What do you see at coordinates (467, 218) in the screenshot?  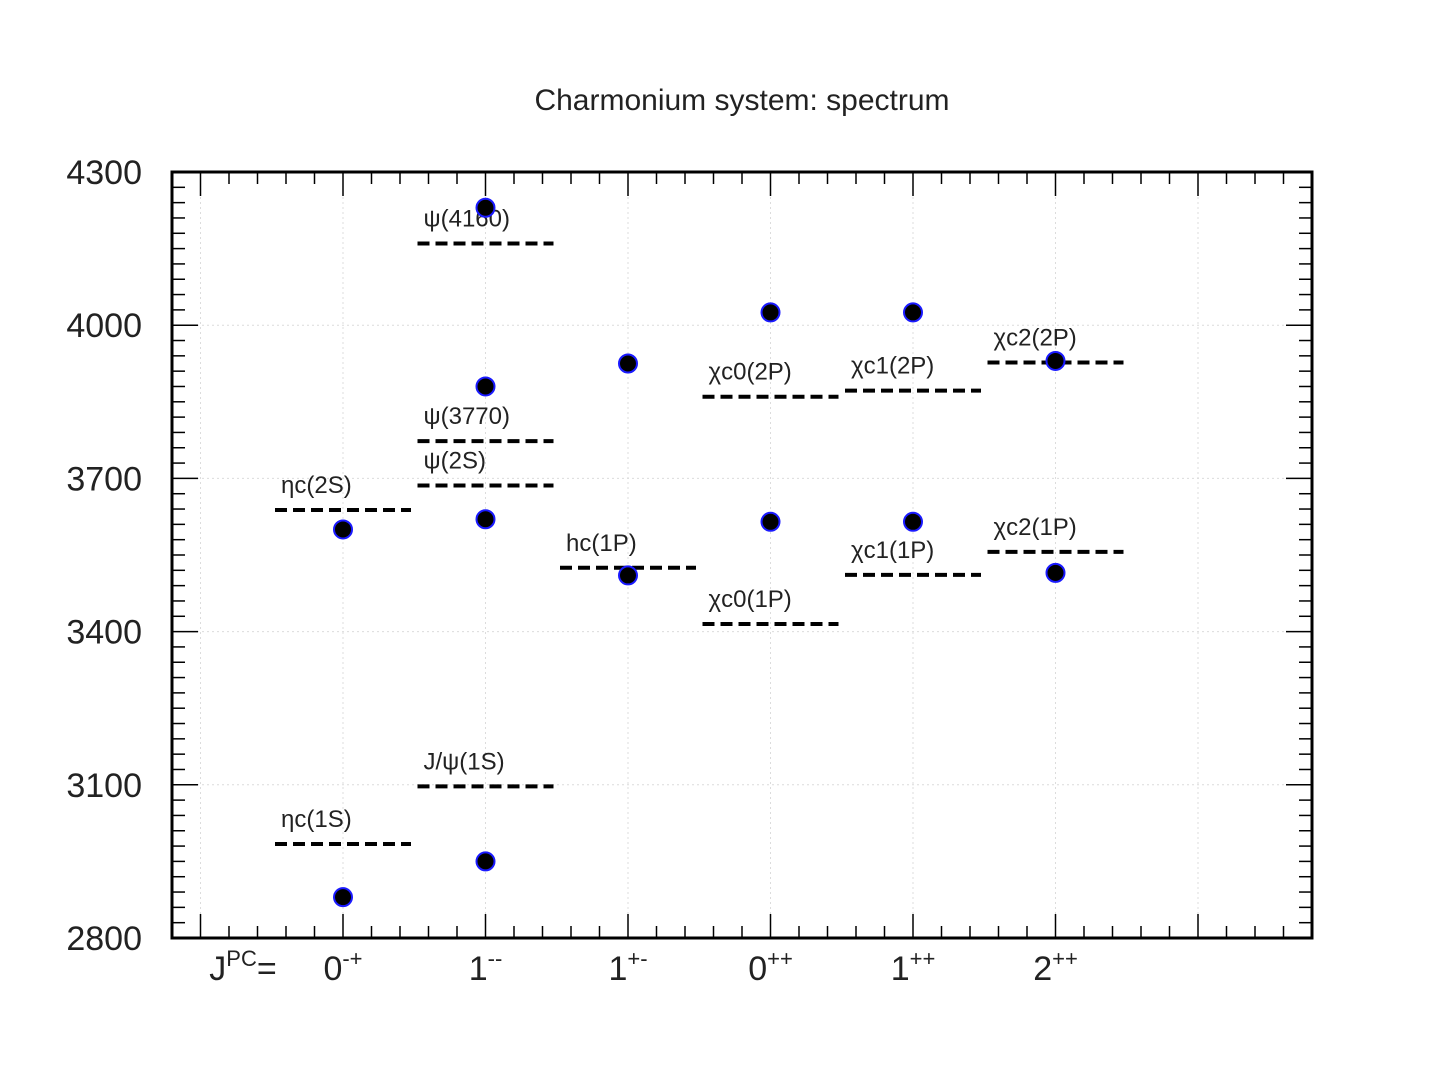 I see `level-label: ψ(4160)` at bounding box center [467, 218].